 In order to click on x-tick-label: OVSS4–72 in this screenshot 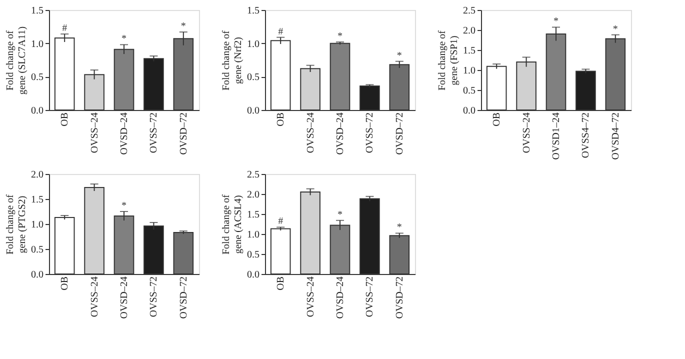, I will do `click(586, 135)`.